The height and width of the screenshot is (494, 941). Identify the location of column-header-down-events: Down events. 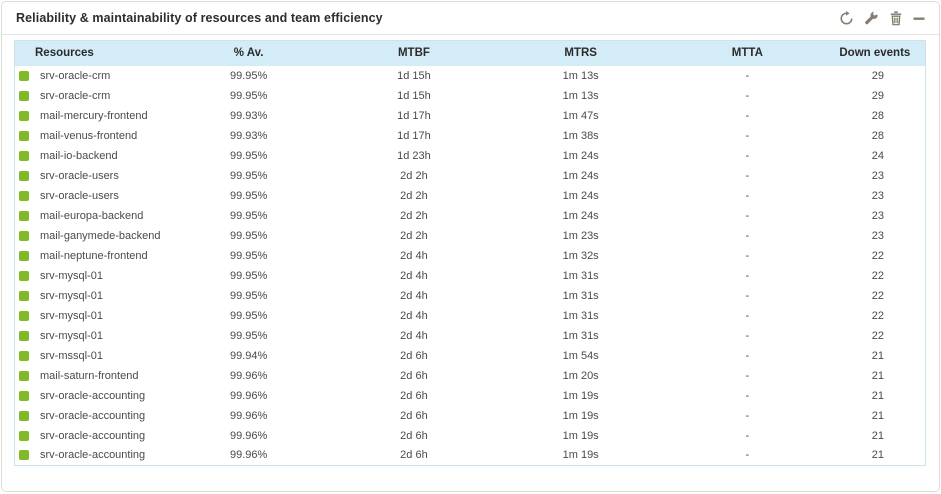
(878, 53).